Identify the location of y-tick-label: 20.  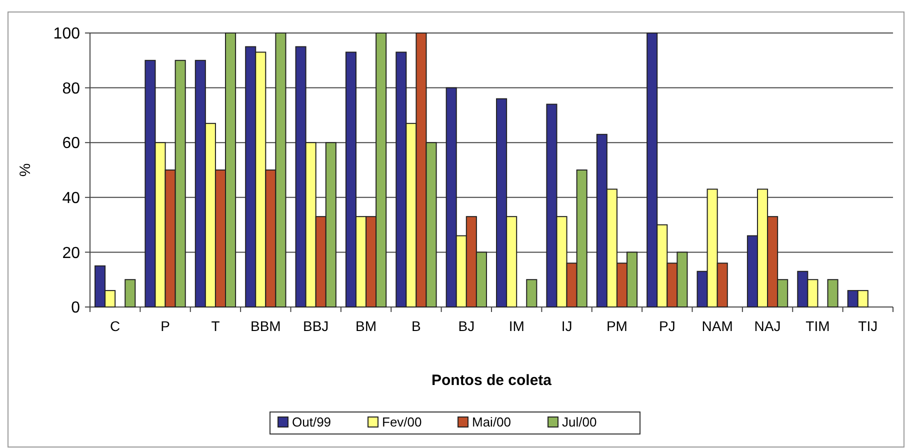
(71, 253).